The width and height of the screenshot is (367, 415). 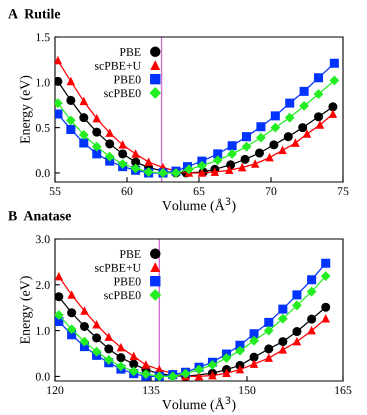 What do you see at coordinates (343, 390) in the screenshot?
I see `x-tick-label: 165` at bounding box center [343, 390].